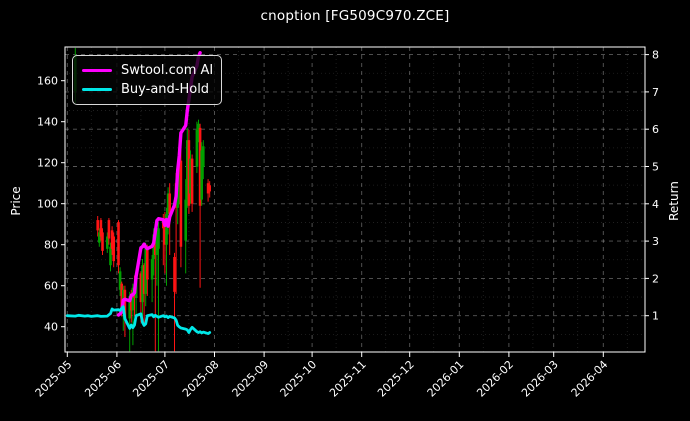 The width and height of the screenshot is (690, 421). What do you see at coordinates (590, 379) in the screenshot?
I see `svg-text: 2026-04` at bounding box center [590, 379].